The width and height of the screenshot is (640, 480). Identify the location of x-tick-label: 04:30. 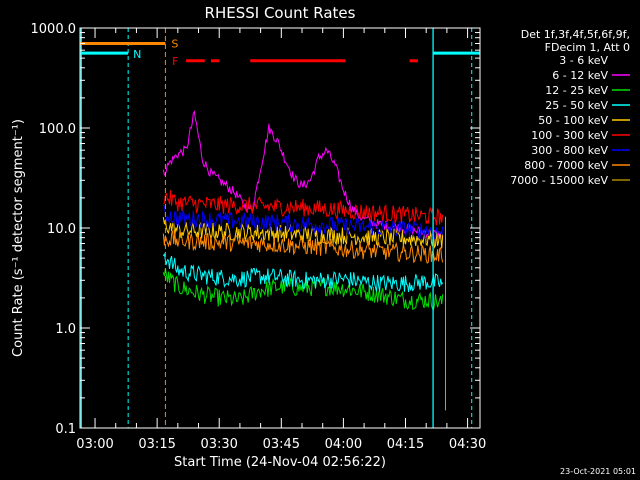
(467, 444).